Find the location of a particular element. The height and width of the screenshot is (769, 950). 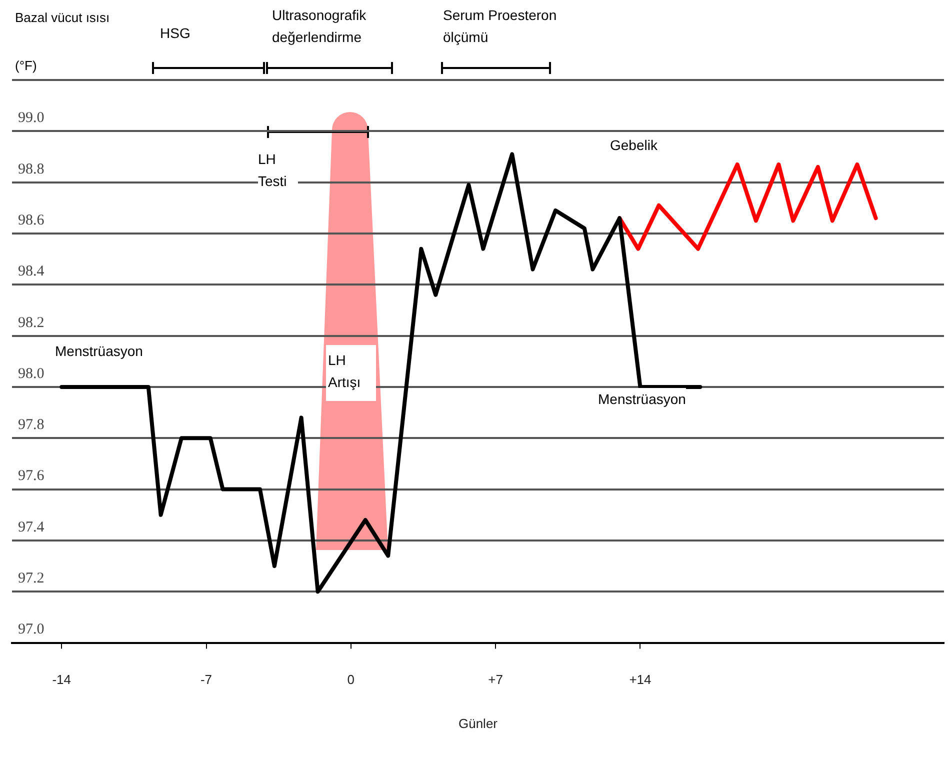

y-tick-label: 97.8 is located at coordinates (31, 425).